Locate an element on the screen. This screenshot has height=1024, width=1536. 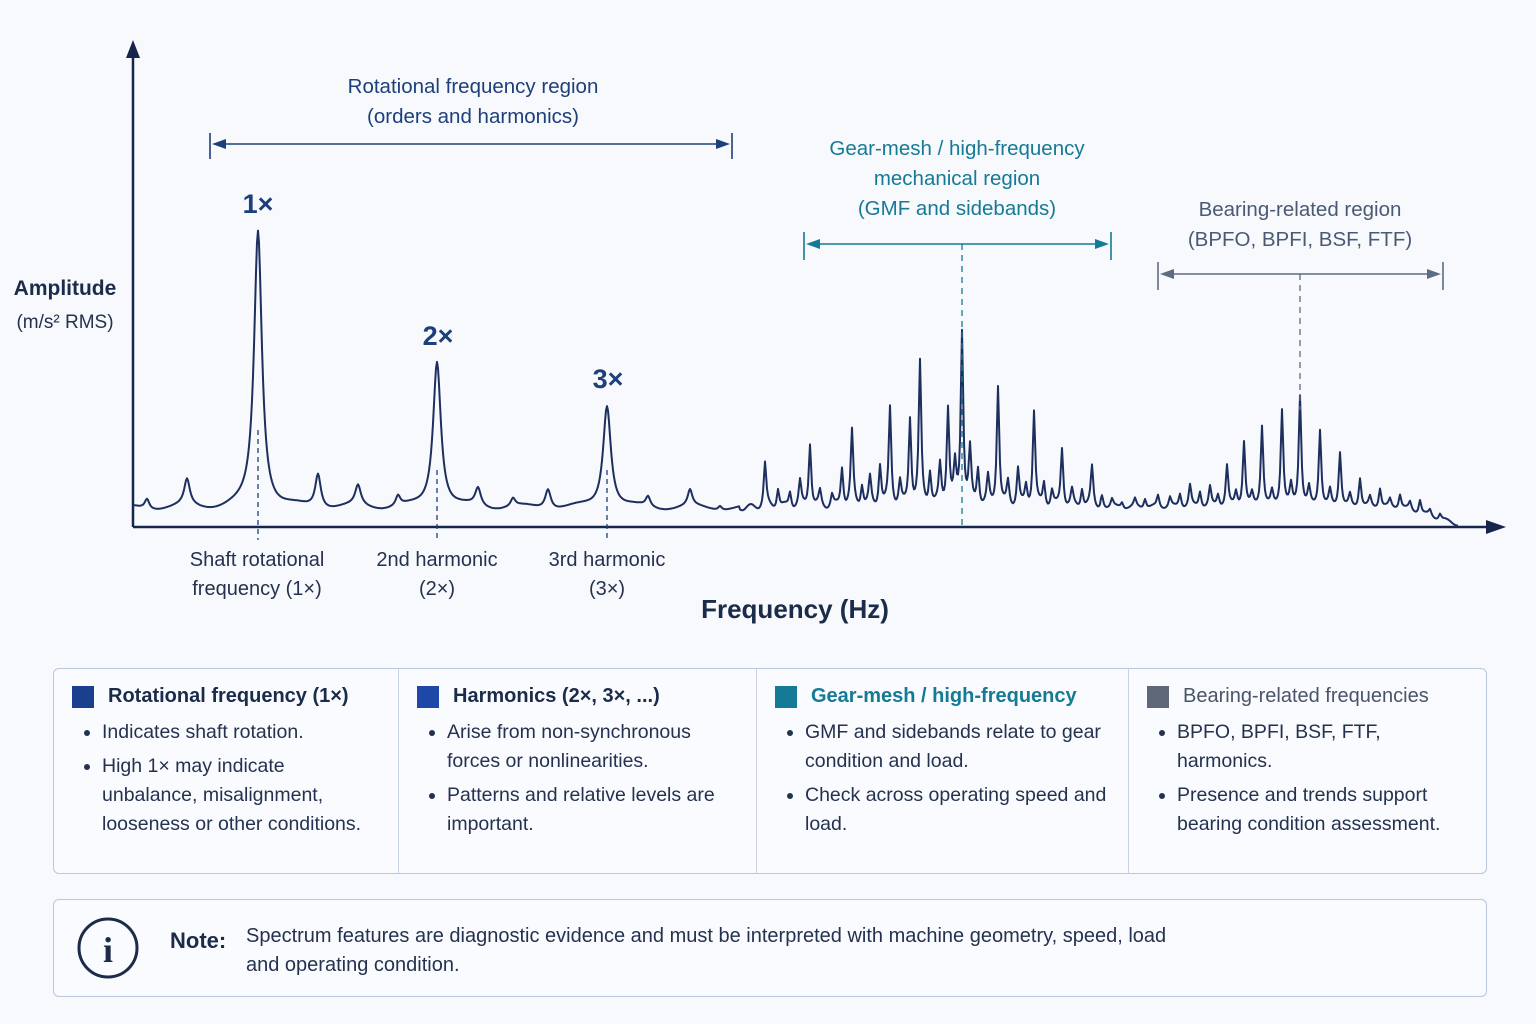
region-rotational-arrow-left is located at coordinates (219, 144).